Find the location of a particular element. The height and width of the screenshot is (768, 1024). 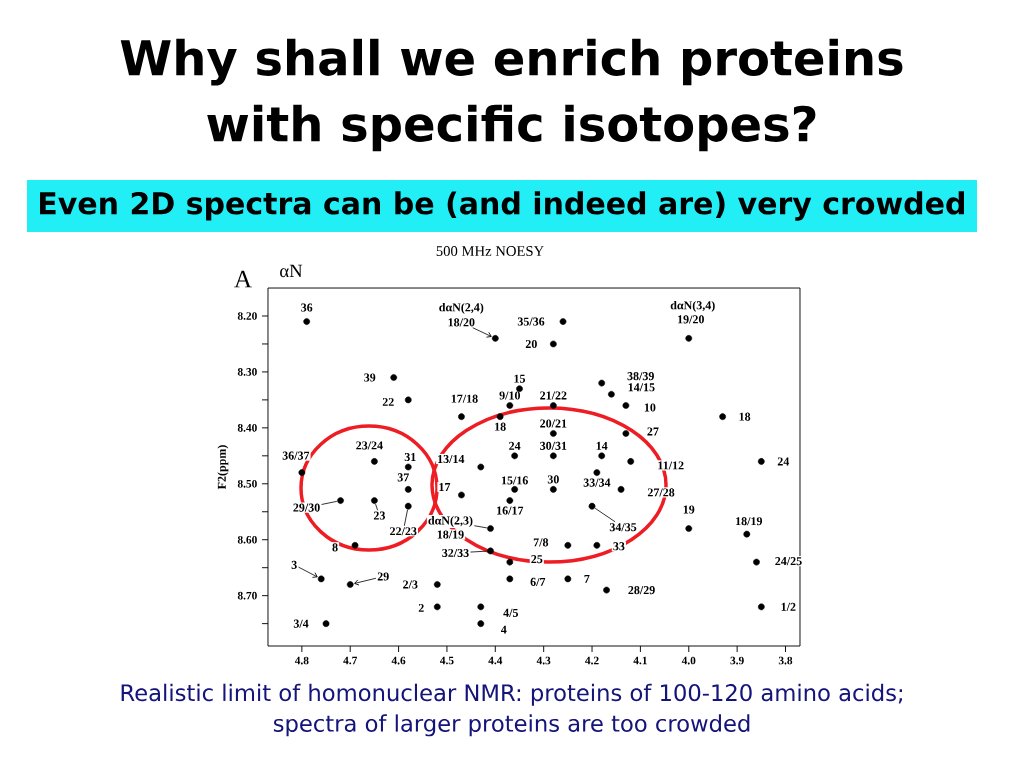

annotation: 3 is located at coordinates (294, 564).